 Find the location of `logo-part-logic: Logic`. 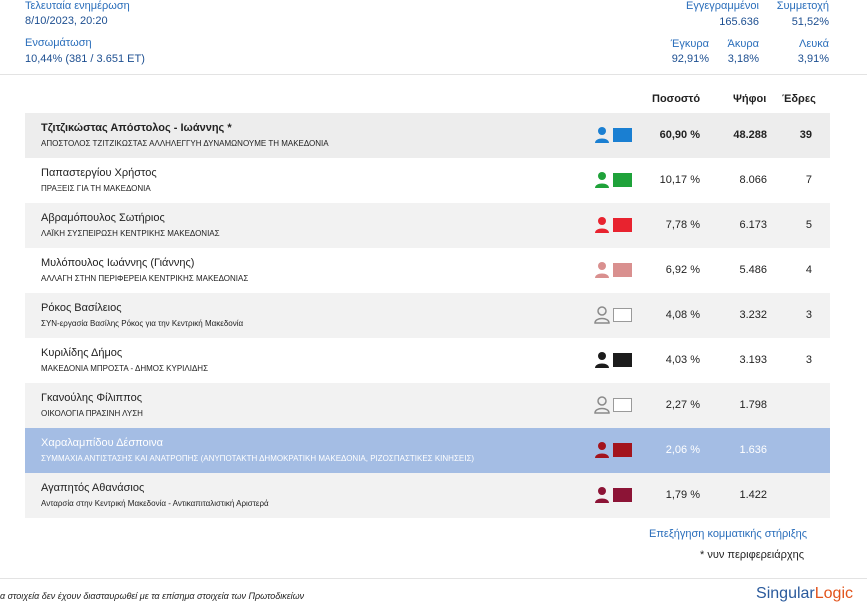

logo-part-logic: Logic is located at coordinates (833, 593).